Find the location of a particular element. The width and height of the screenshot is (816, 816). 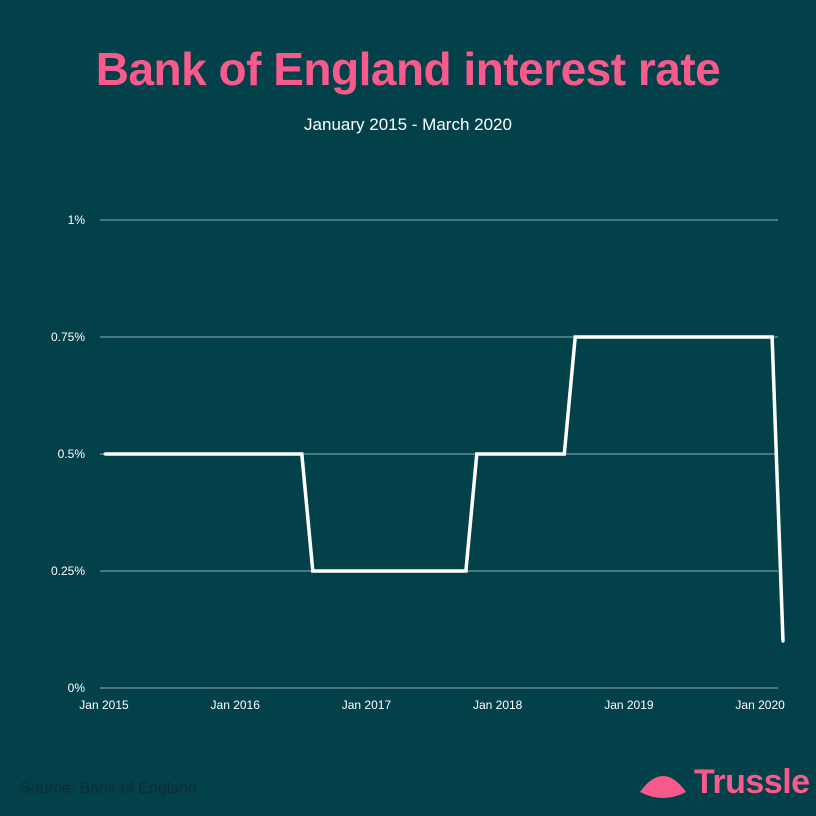

y-tick-label: 1% is located at coordinates (77, 220).